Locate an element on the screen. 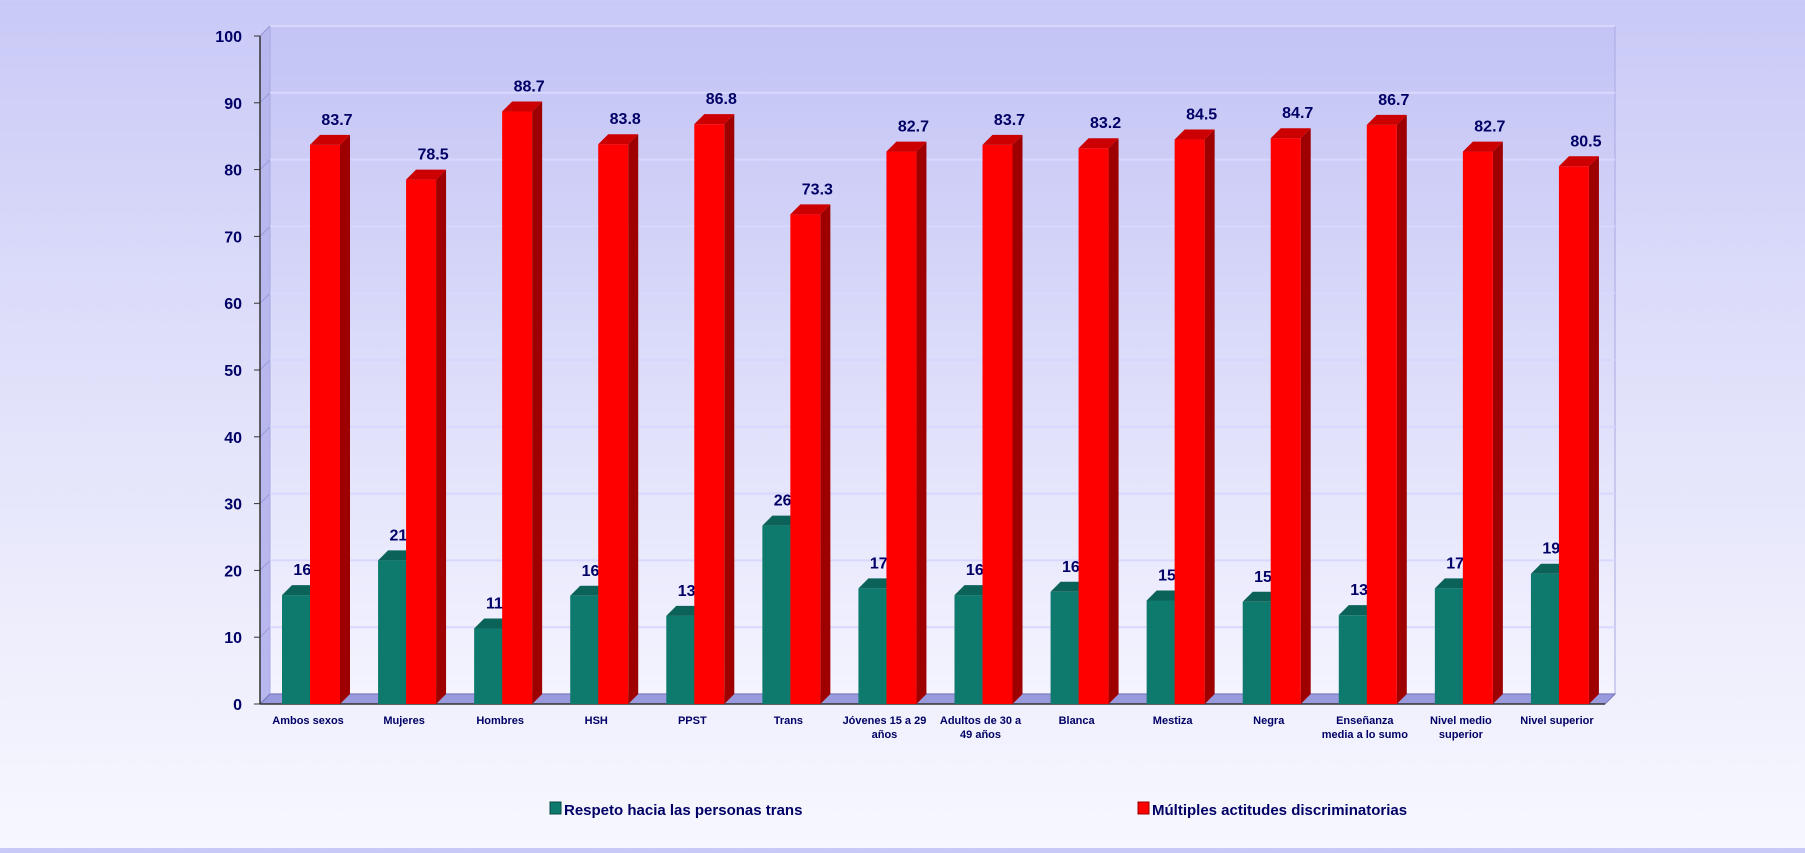  data-label: 80.5 is located at coordinates (1585, 141).